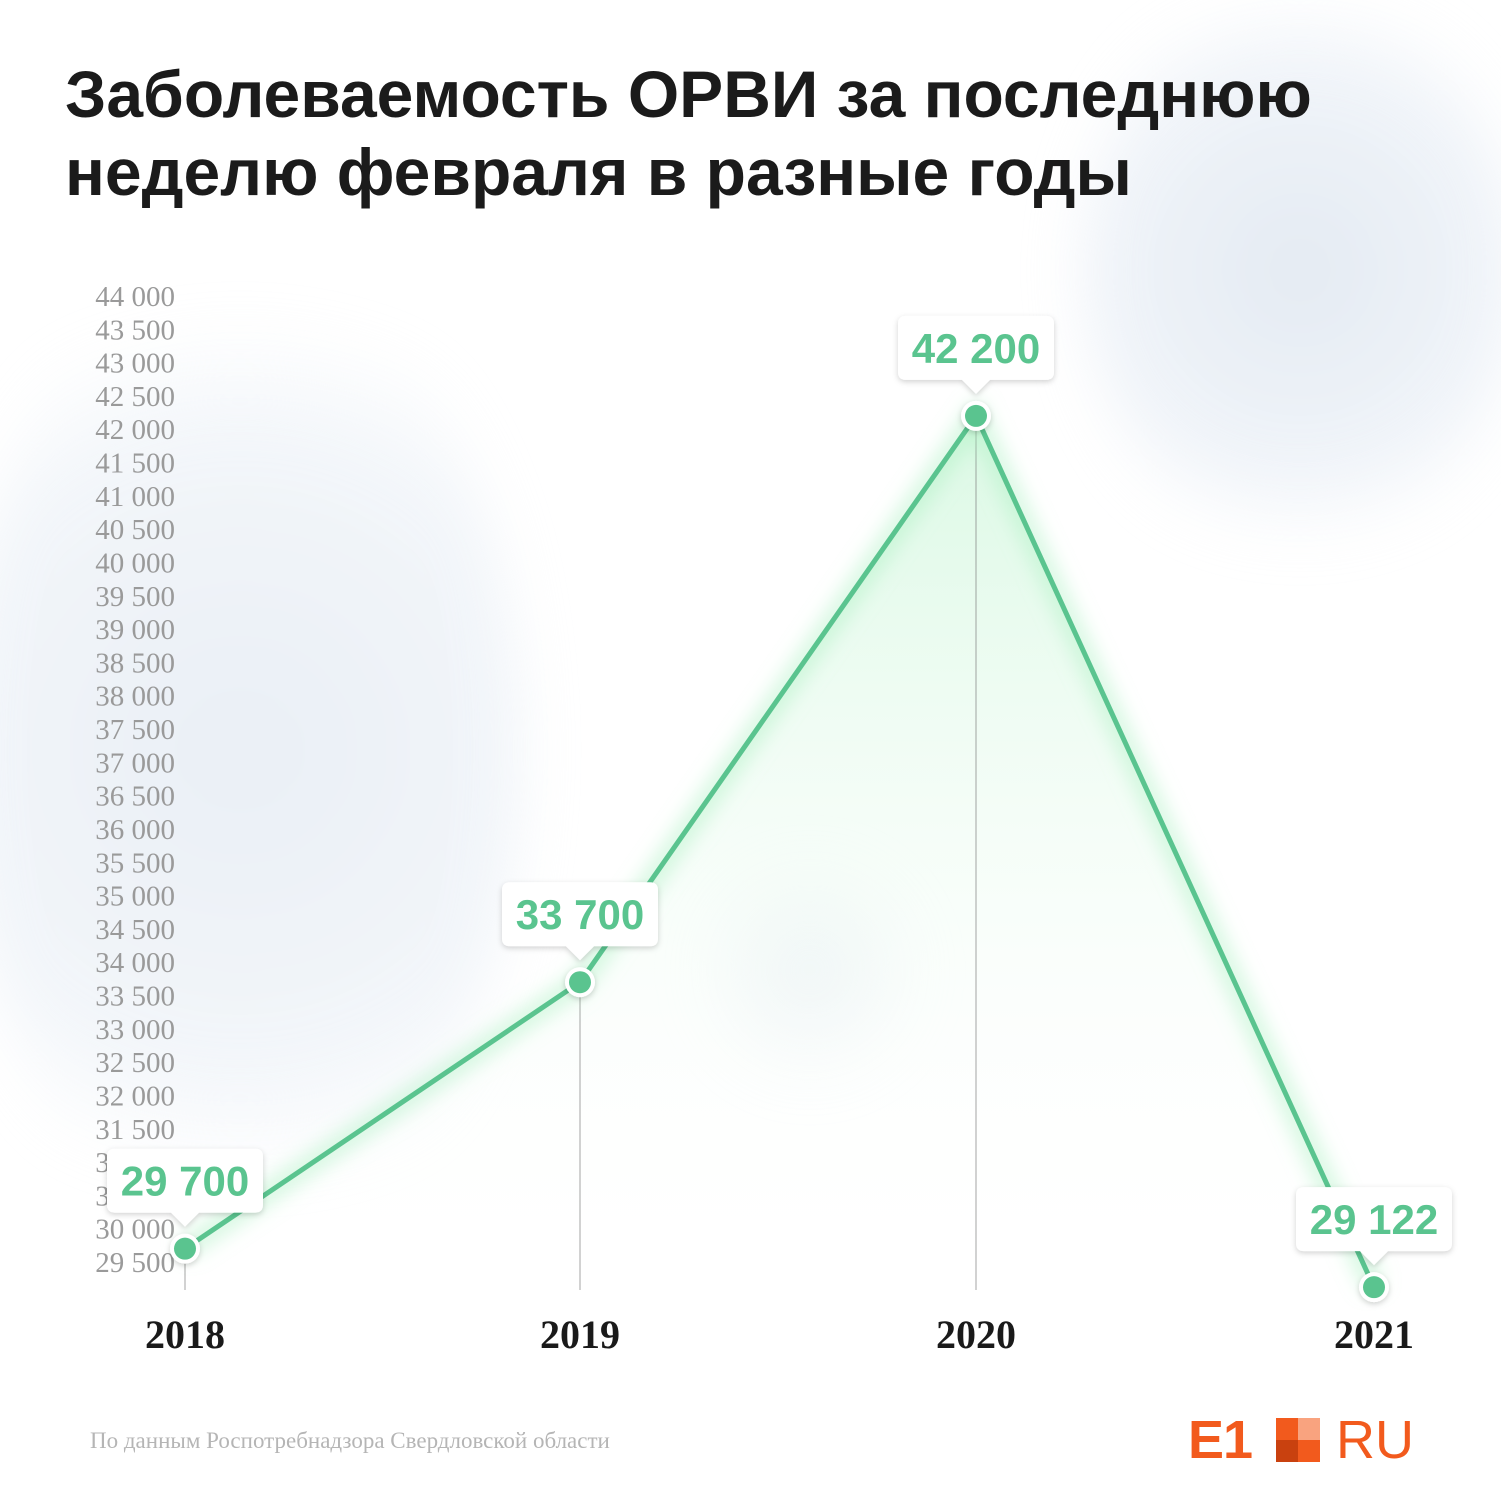 This screenshot has width=1501, height=1500. Describe the element at coordinates (135, 497) in the screenshot. I see `y-tick-label: 41 000` at that location.